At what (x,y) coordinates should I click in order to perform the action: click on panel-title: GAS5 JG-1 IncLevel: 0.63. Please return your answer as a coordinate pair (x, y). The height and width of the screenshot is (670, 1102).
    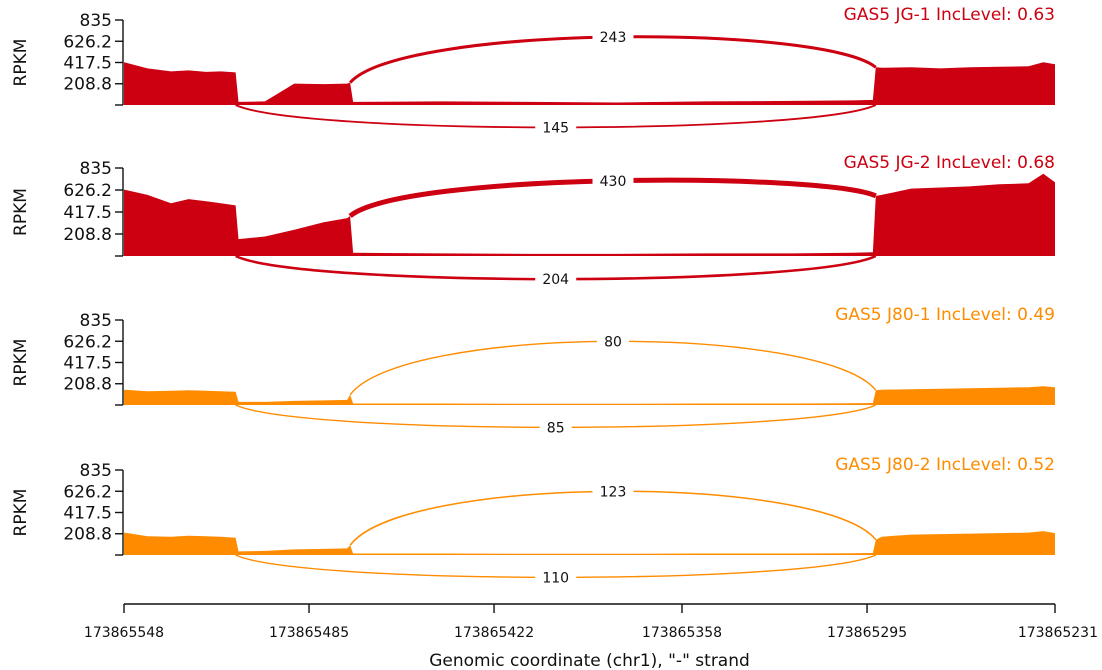
    Looking at the image, I should click on (949, 15).